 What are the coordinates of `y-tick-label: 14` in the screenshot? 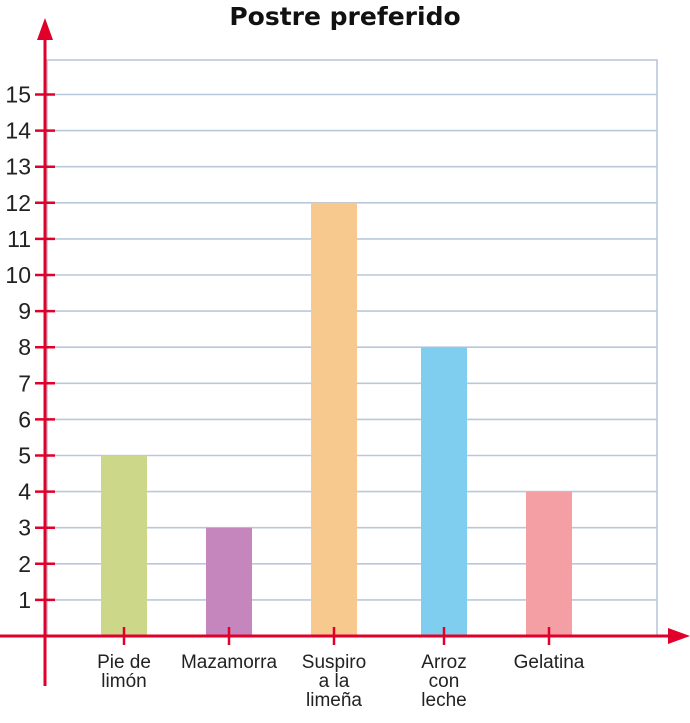 It's located at (18, 131).